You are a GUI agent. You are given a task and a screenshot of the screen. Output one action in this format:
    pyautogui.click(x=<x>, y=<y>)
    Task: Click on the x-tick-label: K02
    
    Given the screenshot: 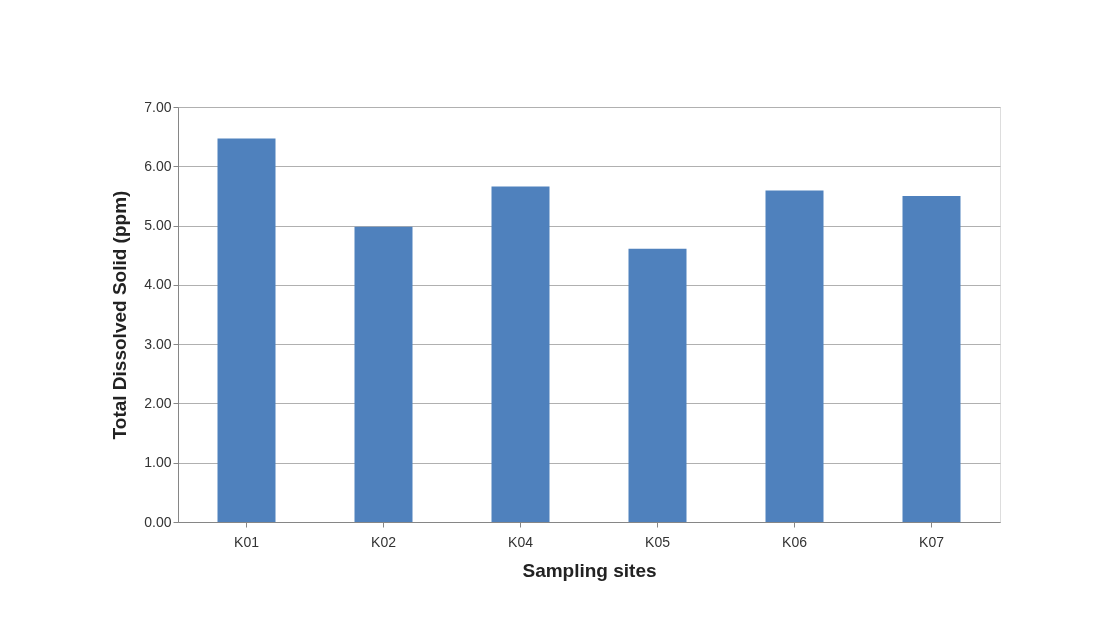 What is the action you would take?
    pyautogui.click(x=384, y=541)
    